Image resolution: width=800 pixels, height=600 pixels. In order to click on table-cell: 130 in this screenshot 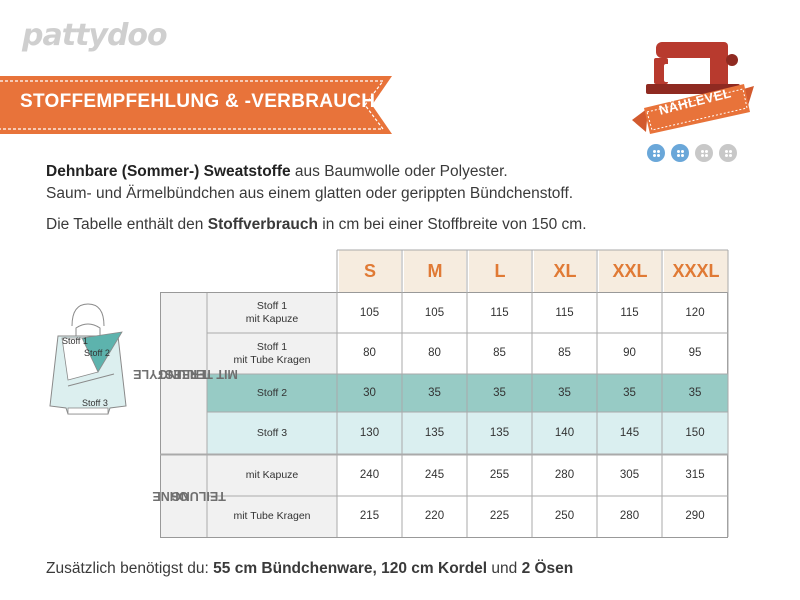, I will do `click(369, 432)`.